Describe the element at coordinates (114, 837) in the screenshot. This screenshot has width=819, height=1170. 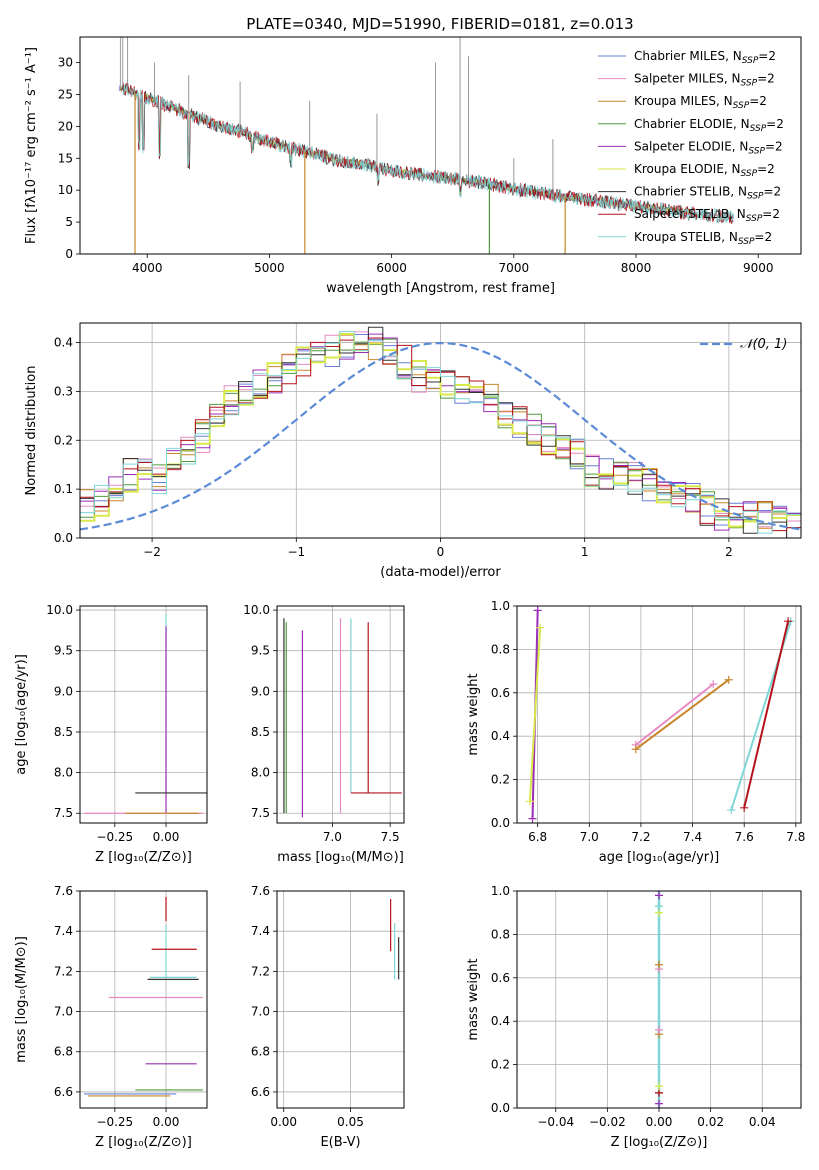
I see `x-tick-label: −0.25` at that location.